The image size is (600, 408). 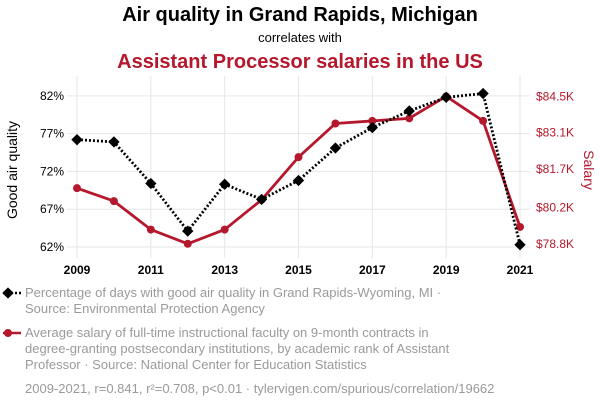 I want to click on x-tick-label: 2011, so click(x=151, y=270).